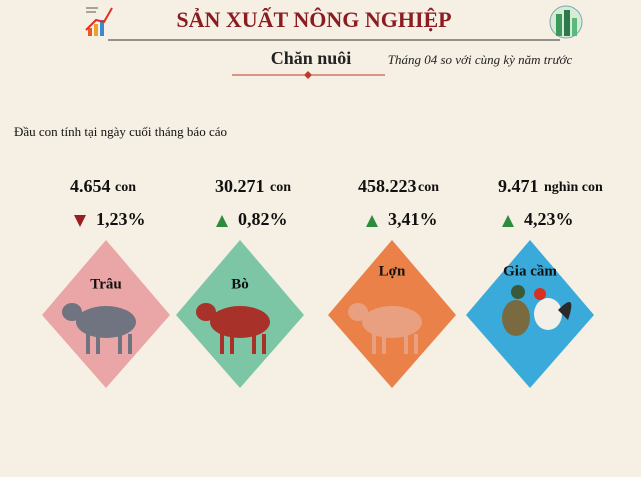 This screenshot has height=477, width=641. I want to click on animal-label: Trâu, so click(105, 284).